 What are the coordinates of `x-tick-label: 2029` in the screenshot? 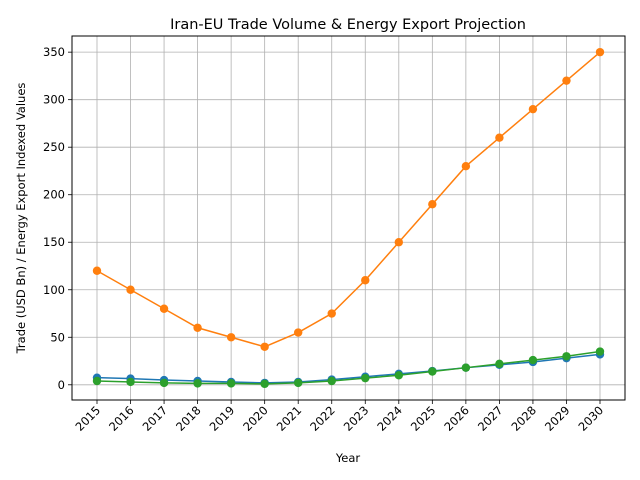 It's located at (557, 418).